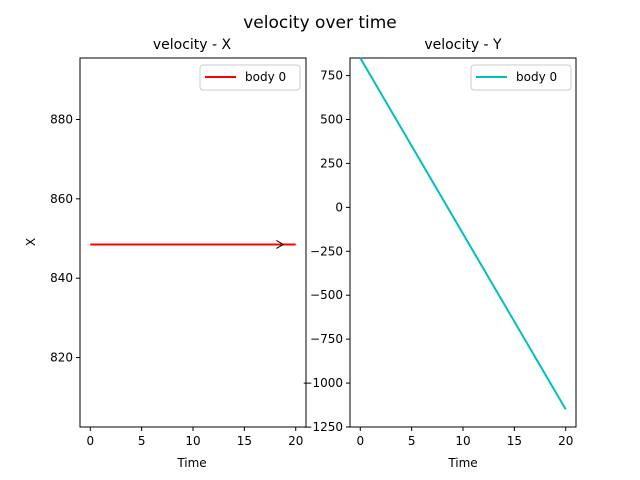 This screenshot has height=480, width=640. What do you see at coordinates (61, 278) in the screenshot?
I see `ytick-label: 840` at bounding box center [61, 278].